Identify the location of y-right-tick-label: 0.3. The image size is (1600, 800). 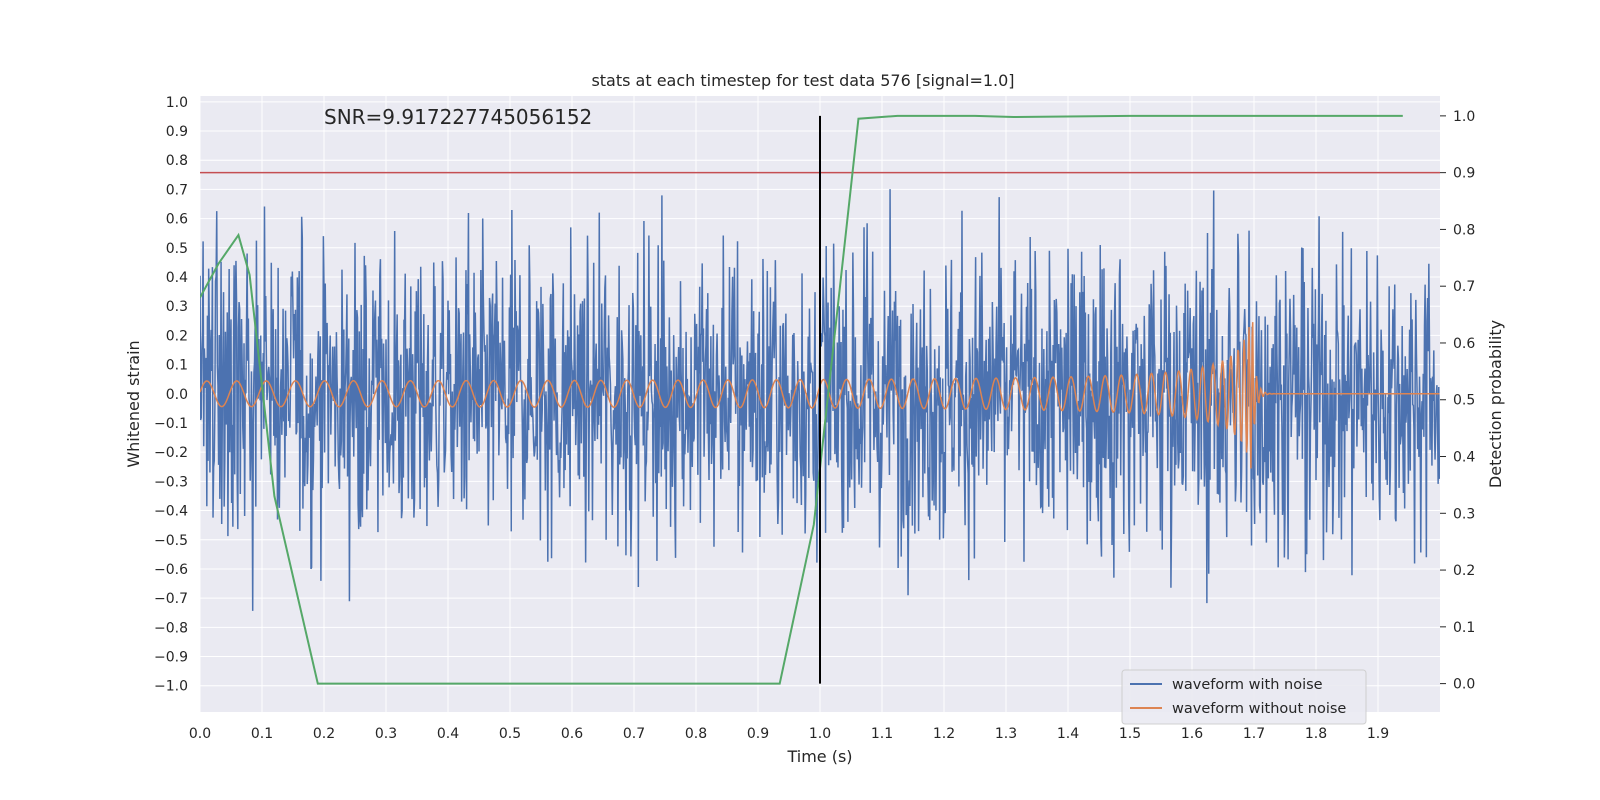
(1464, 514).